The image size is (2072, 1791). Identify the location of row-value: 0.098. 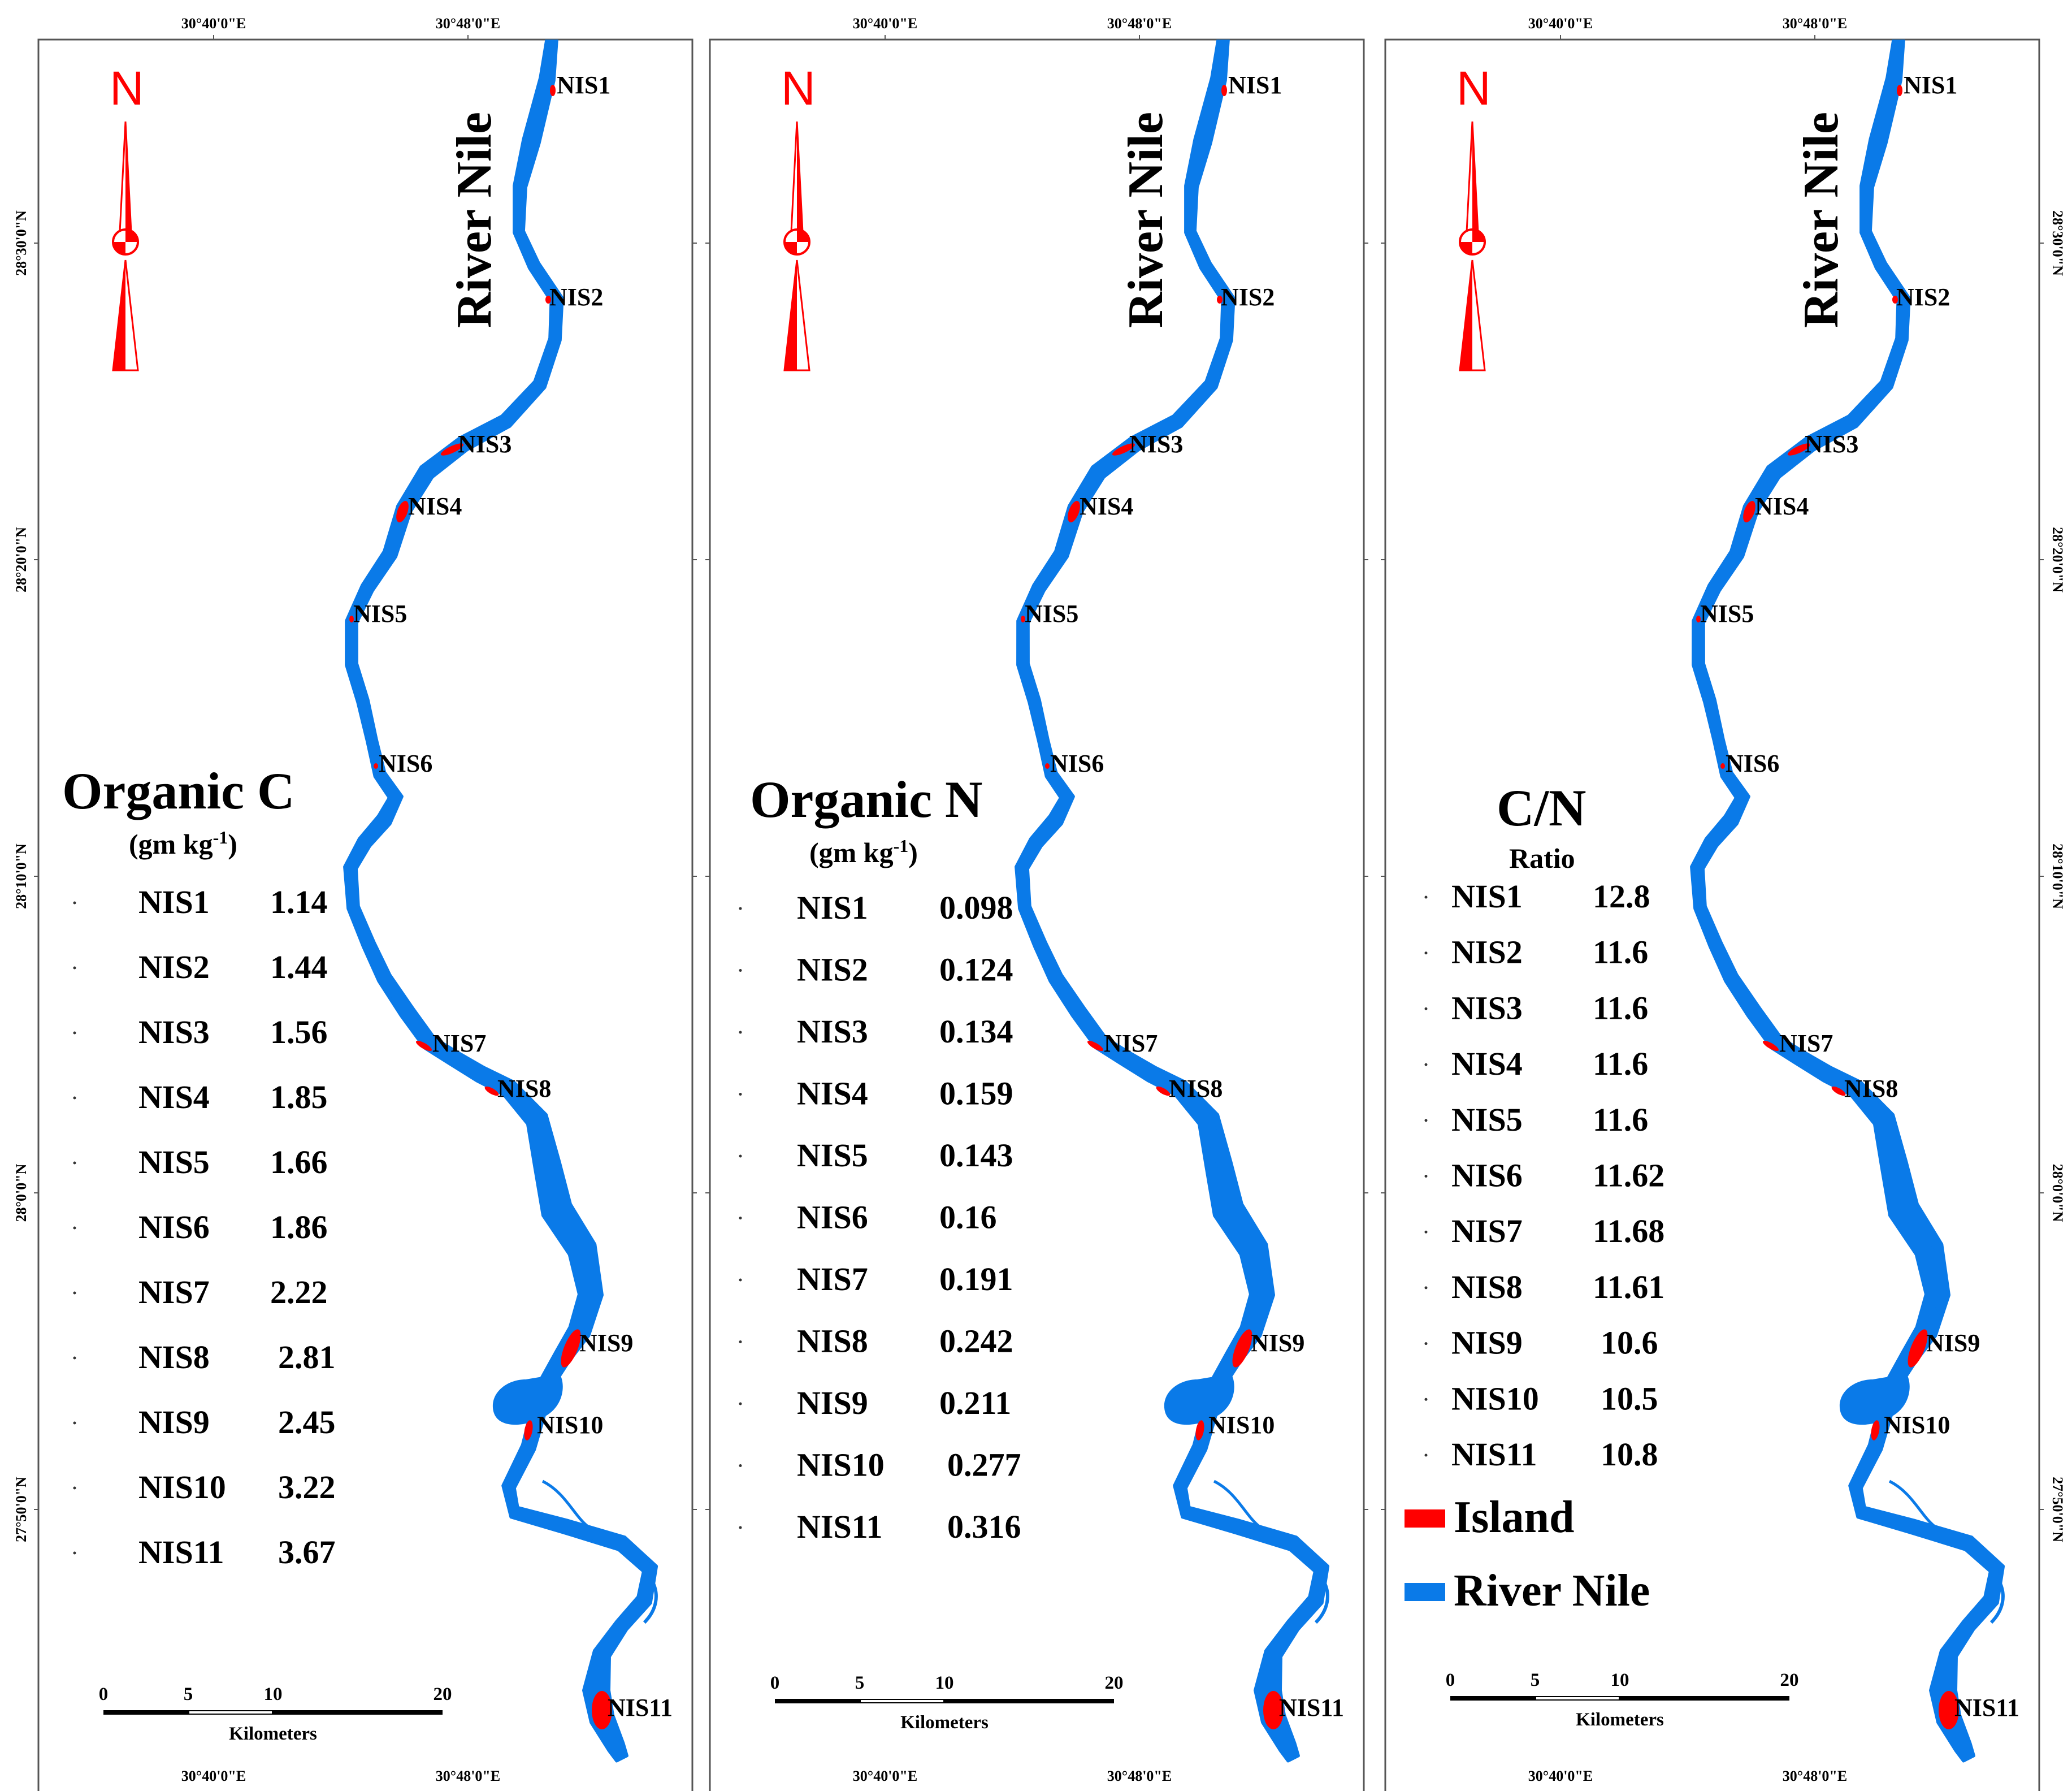
(976, 907).